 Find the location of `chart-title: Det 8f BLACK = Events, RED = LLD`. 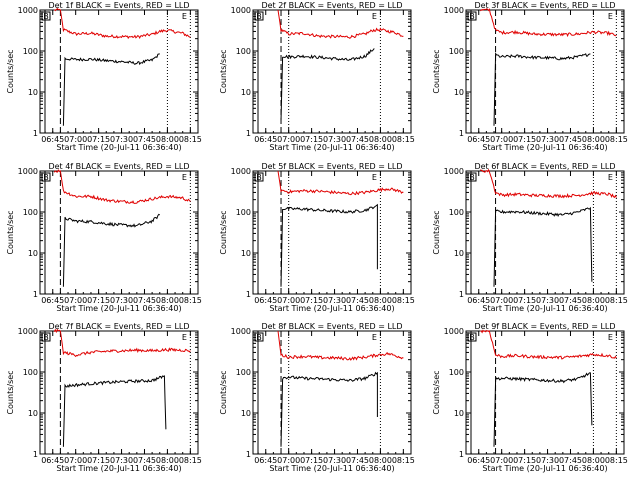

chart-title: Det 8f BLACK = Events, RED = LLD is located at coordinates (331, 326).